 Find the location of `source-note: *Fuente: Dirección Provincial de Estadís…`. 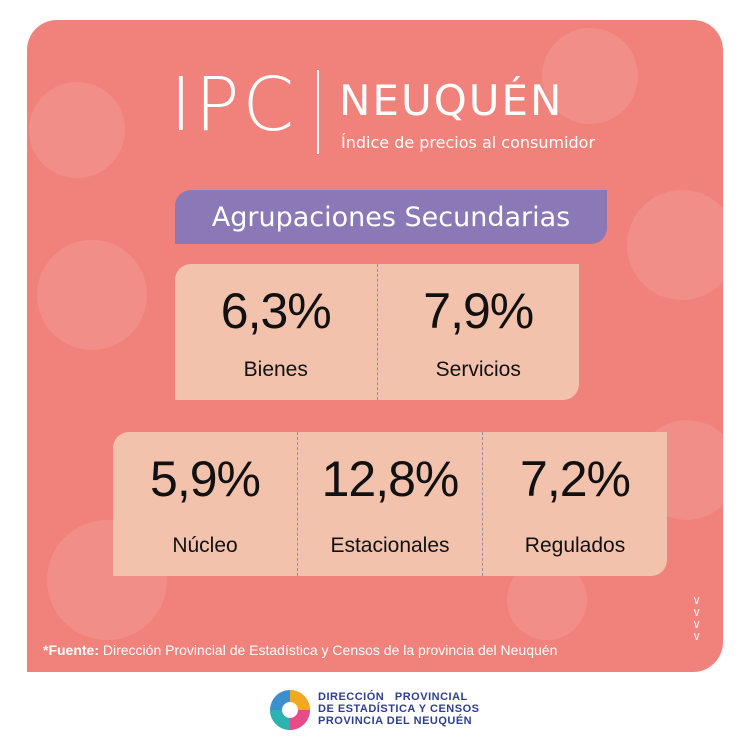

source-note: *Fuente: Dirección Provincial de Estadís… is located at coordinates (300, 650).